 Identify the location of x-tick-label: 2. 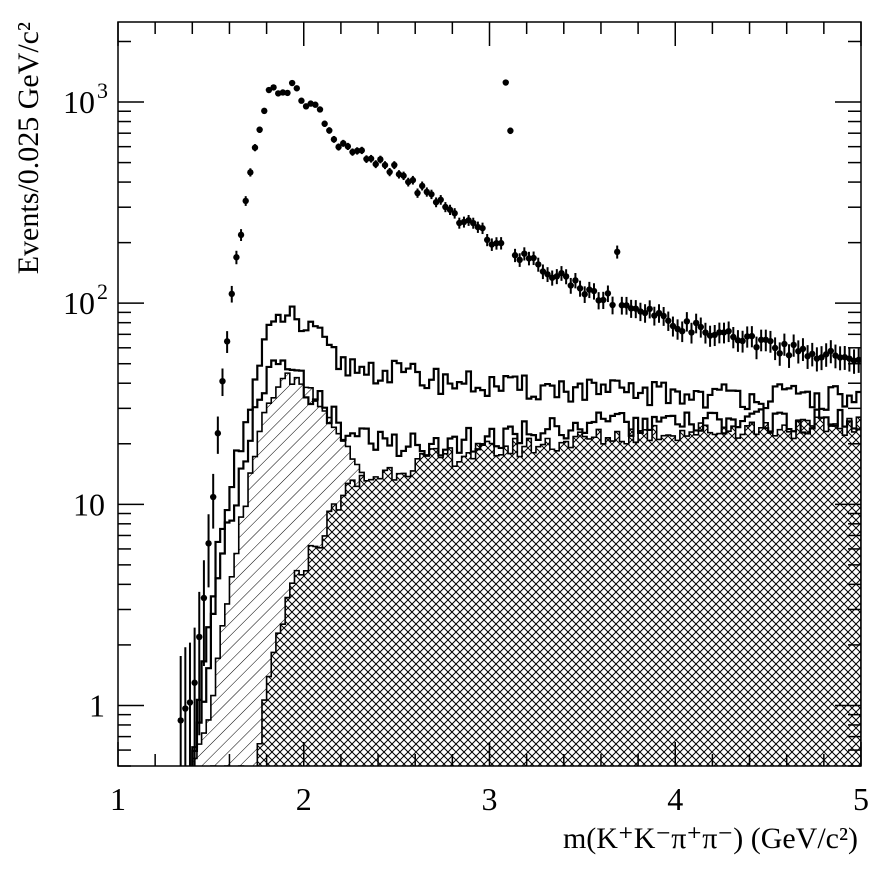
(304, 799).